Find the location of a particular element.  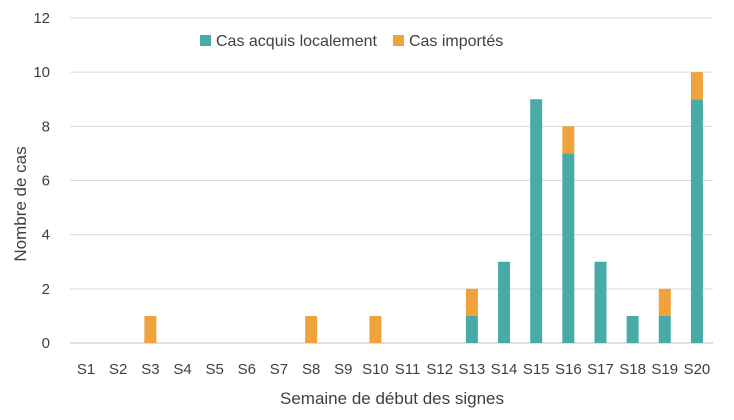

bar-S13-local is located at coordinates (471, 329).